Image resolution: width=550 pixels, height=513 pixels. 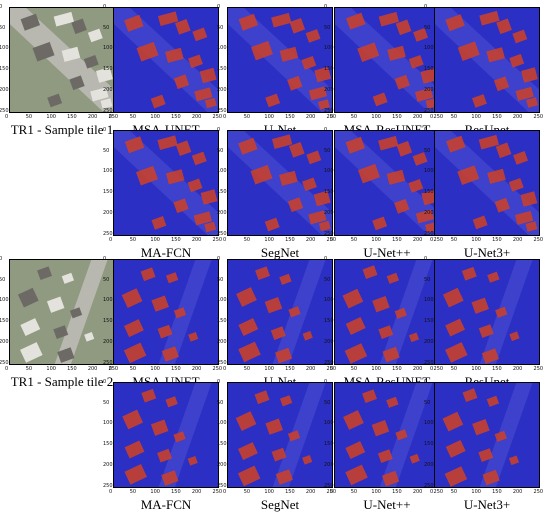 What do you see at coordinates (280, 252) in the screenshot?
I see `model-caption: SegNet` at bounding box center [280, 252].